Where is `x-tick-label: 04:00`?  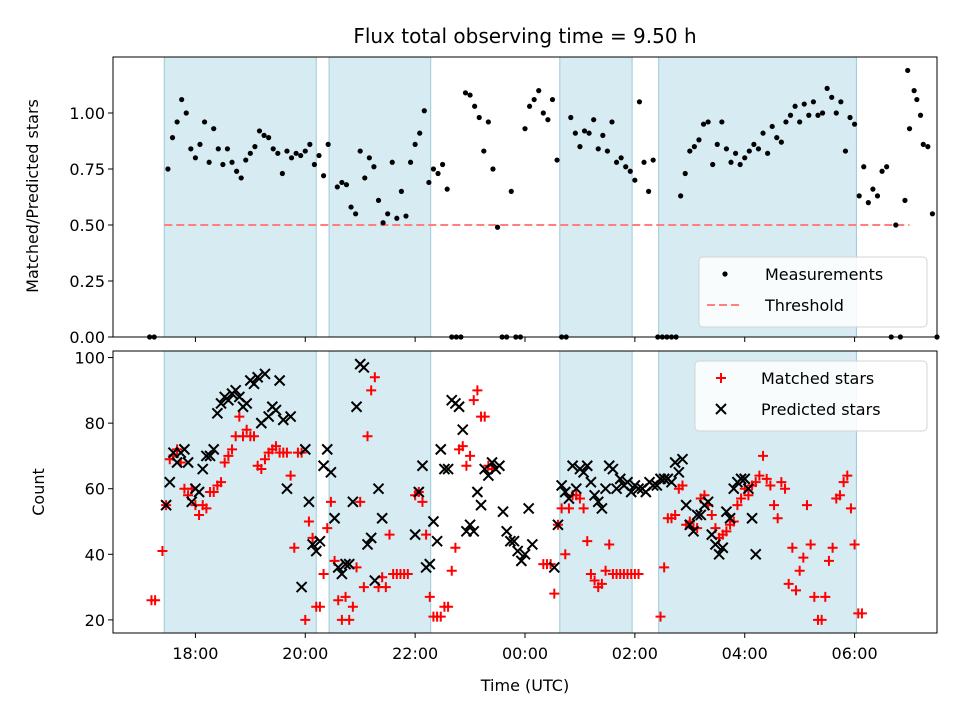
x-tick-label: 04:00 is located at coordinates (745, 653).